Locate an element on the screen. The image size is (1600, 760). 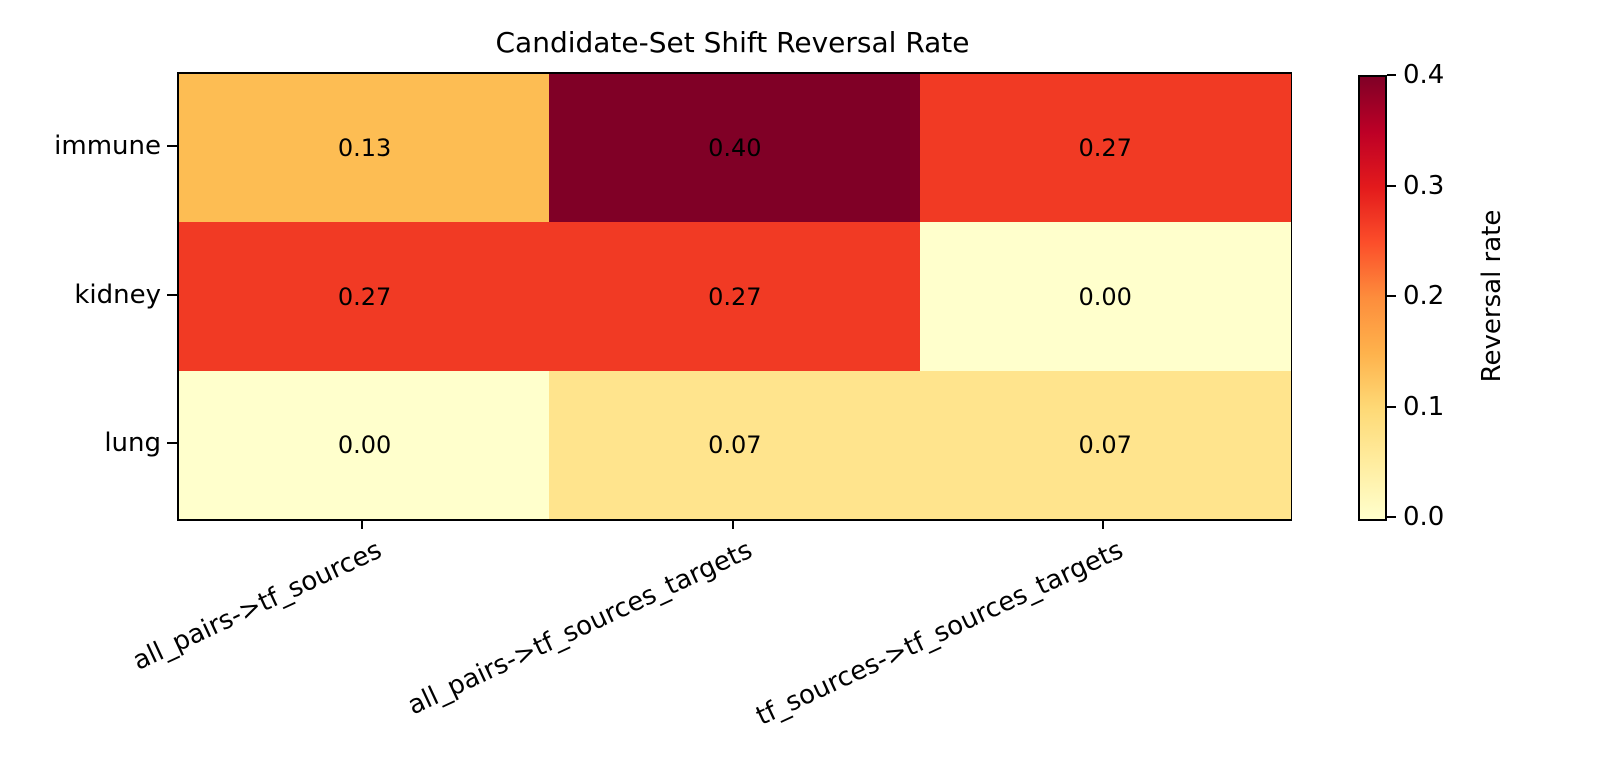
cell-value: 0.13 is located at coordinates (364, 148).